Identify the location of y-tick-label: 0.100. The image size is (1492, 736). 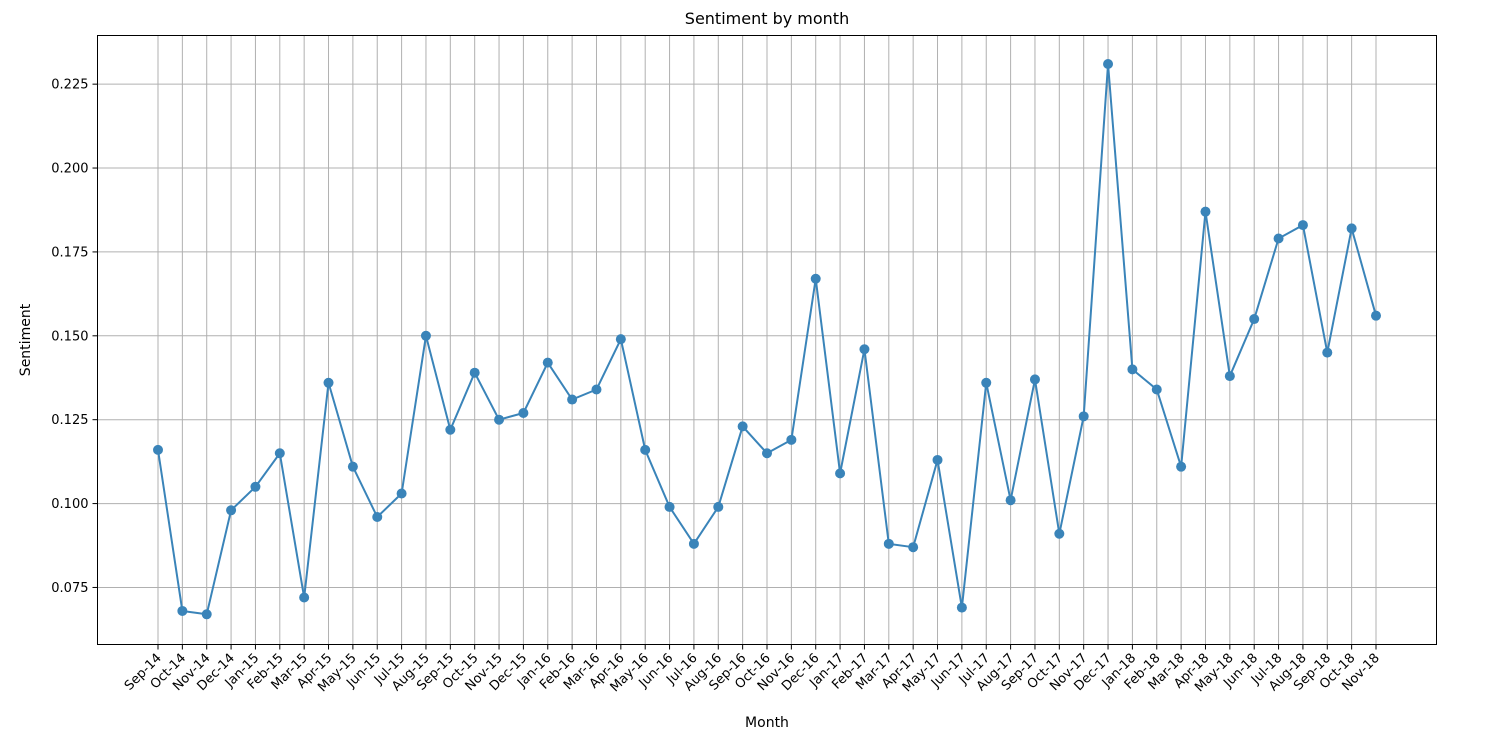
(69, 504).